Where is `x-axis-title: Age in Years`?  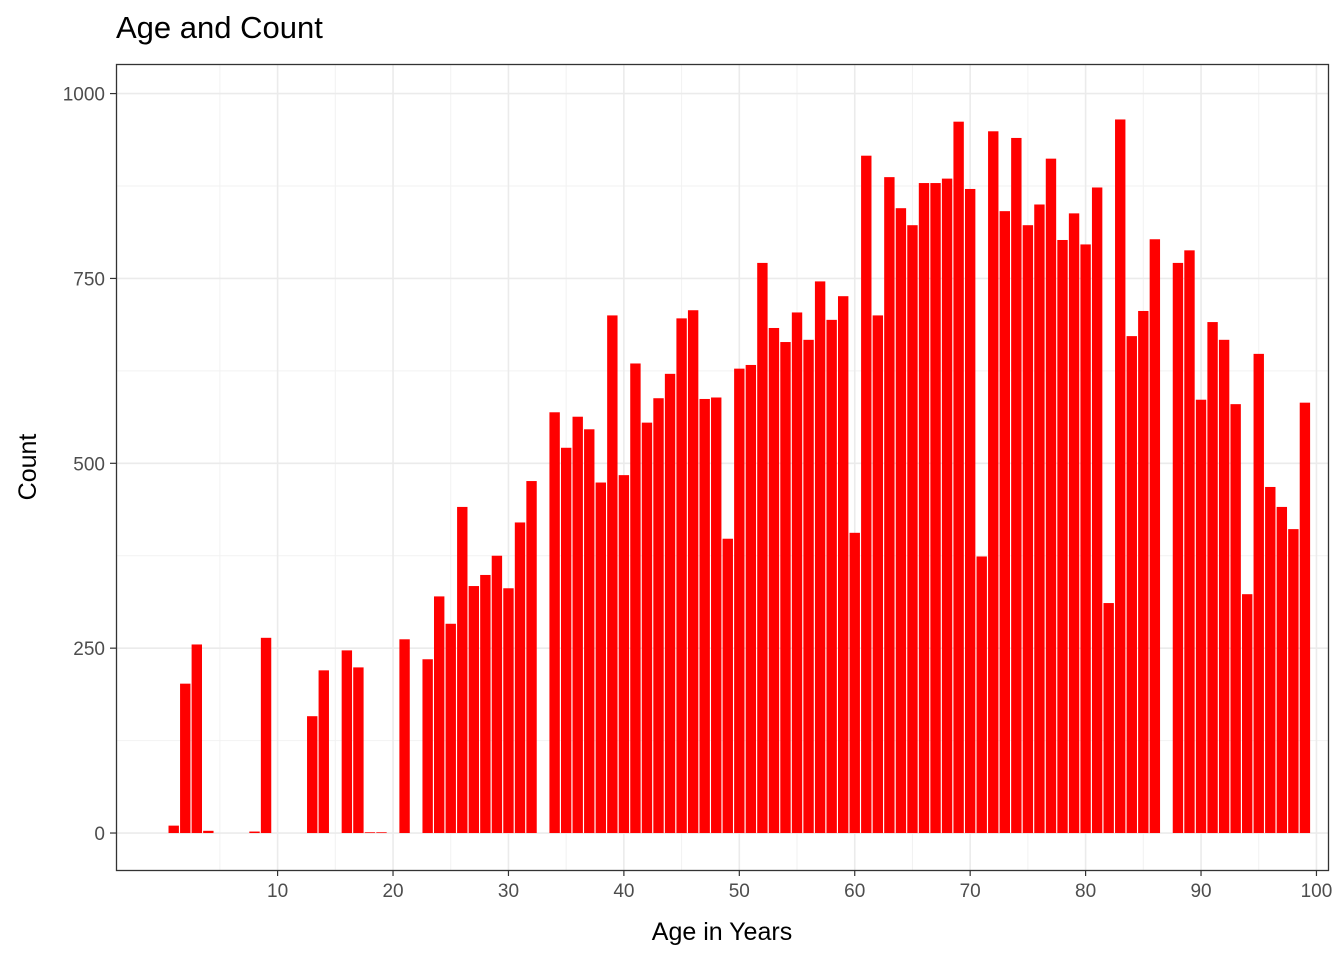
x-axis-title: Age in Years is located at coordinates (722, 932).